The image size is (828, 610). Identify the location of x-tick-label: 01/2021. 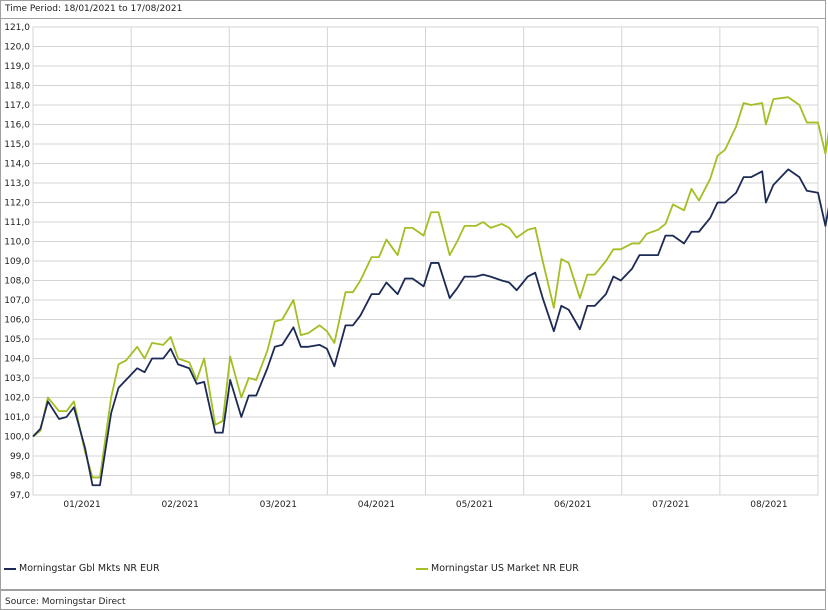
(81, 505).